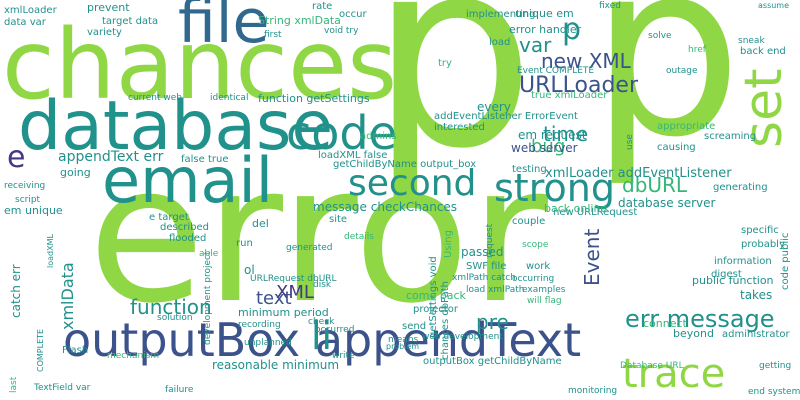  Describe the element at coordinates (595, 212) in the screenshot. I see `word-new-urlrequest: new URLRequest` at that location.